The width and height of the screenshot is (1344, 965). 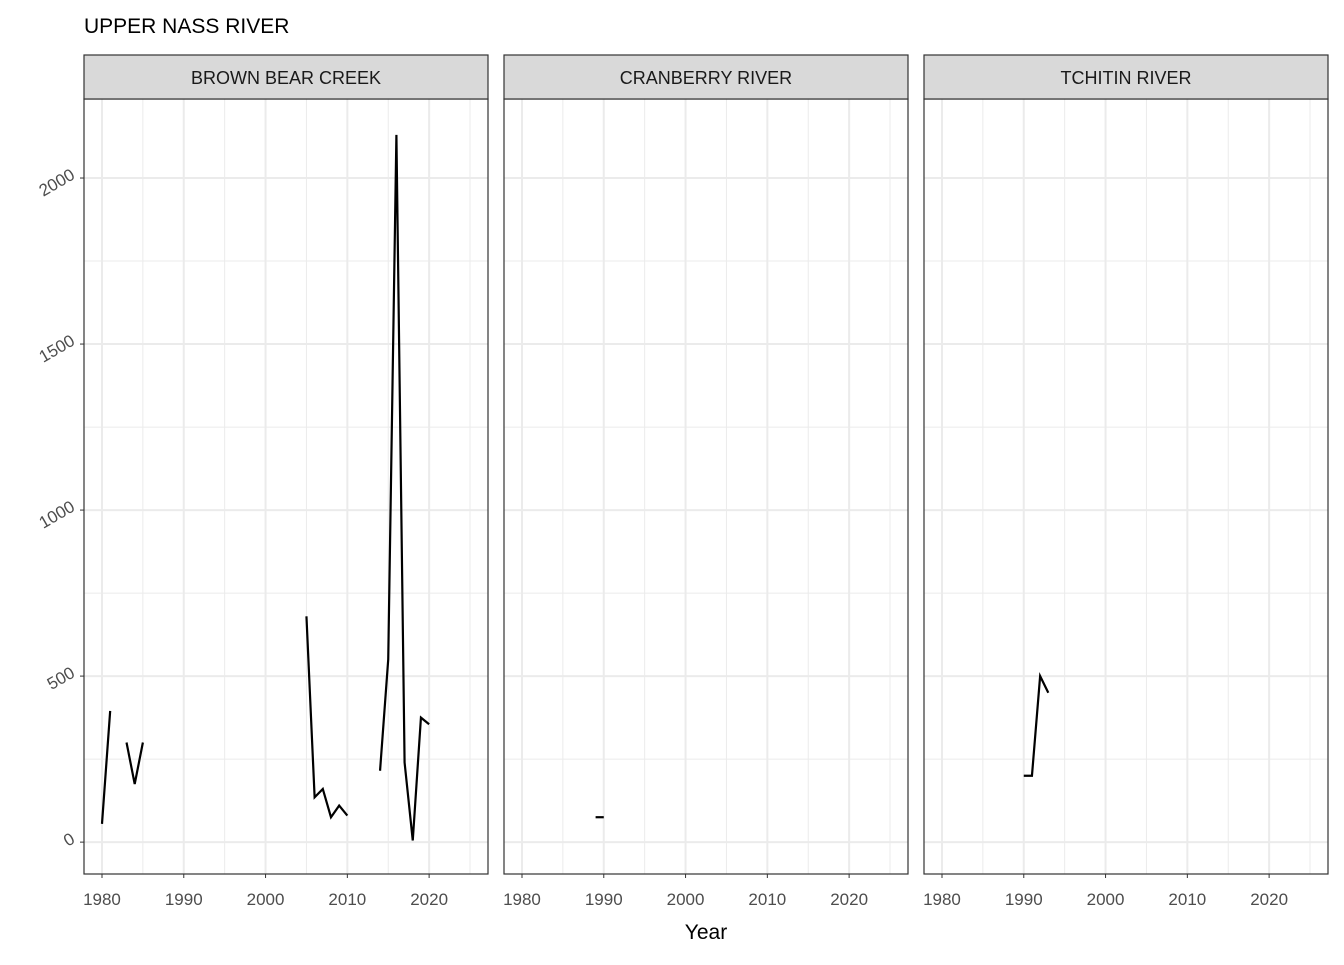 I want to click on chart-title: UPPER NASS RIVER, so click(x=186, y=26).